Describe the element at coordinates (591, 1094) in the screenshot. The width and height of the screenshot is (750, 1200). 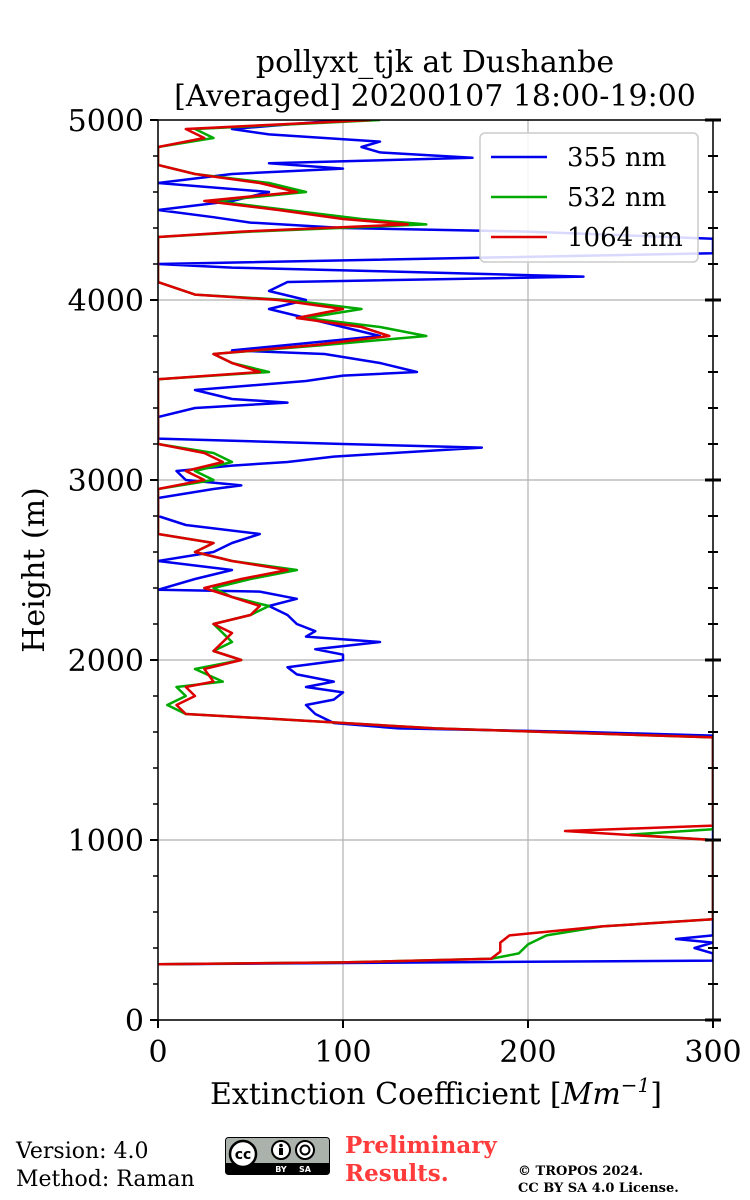
I see `x-axis-label-unit: Mm` at that location.